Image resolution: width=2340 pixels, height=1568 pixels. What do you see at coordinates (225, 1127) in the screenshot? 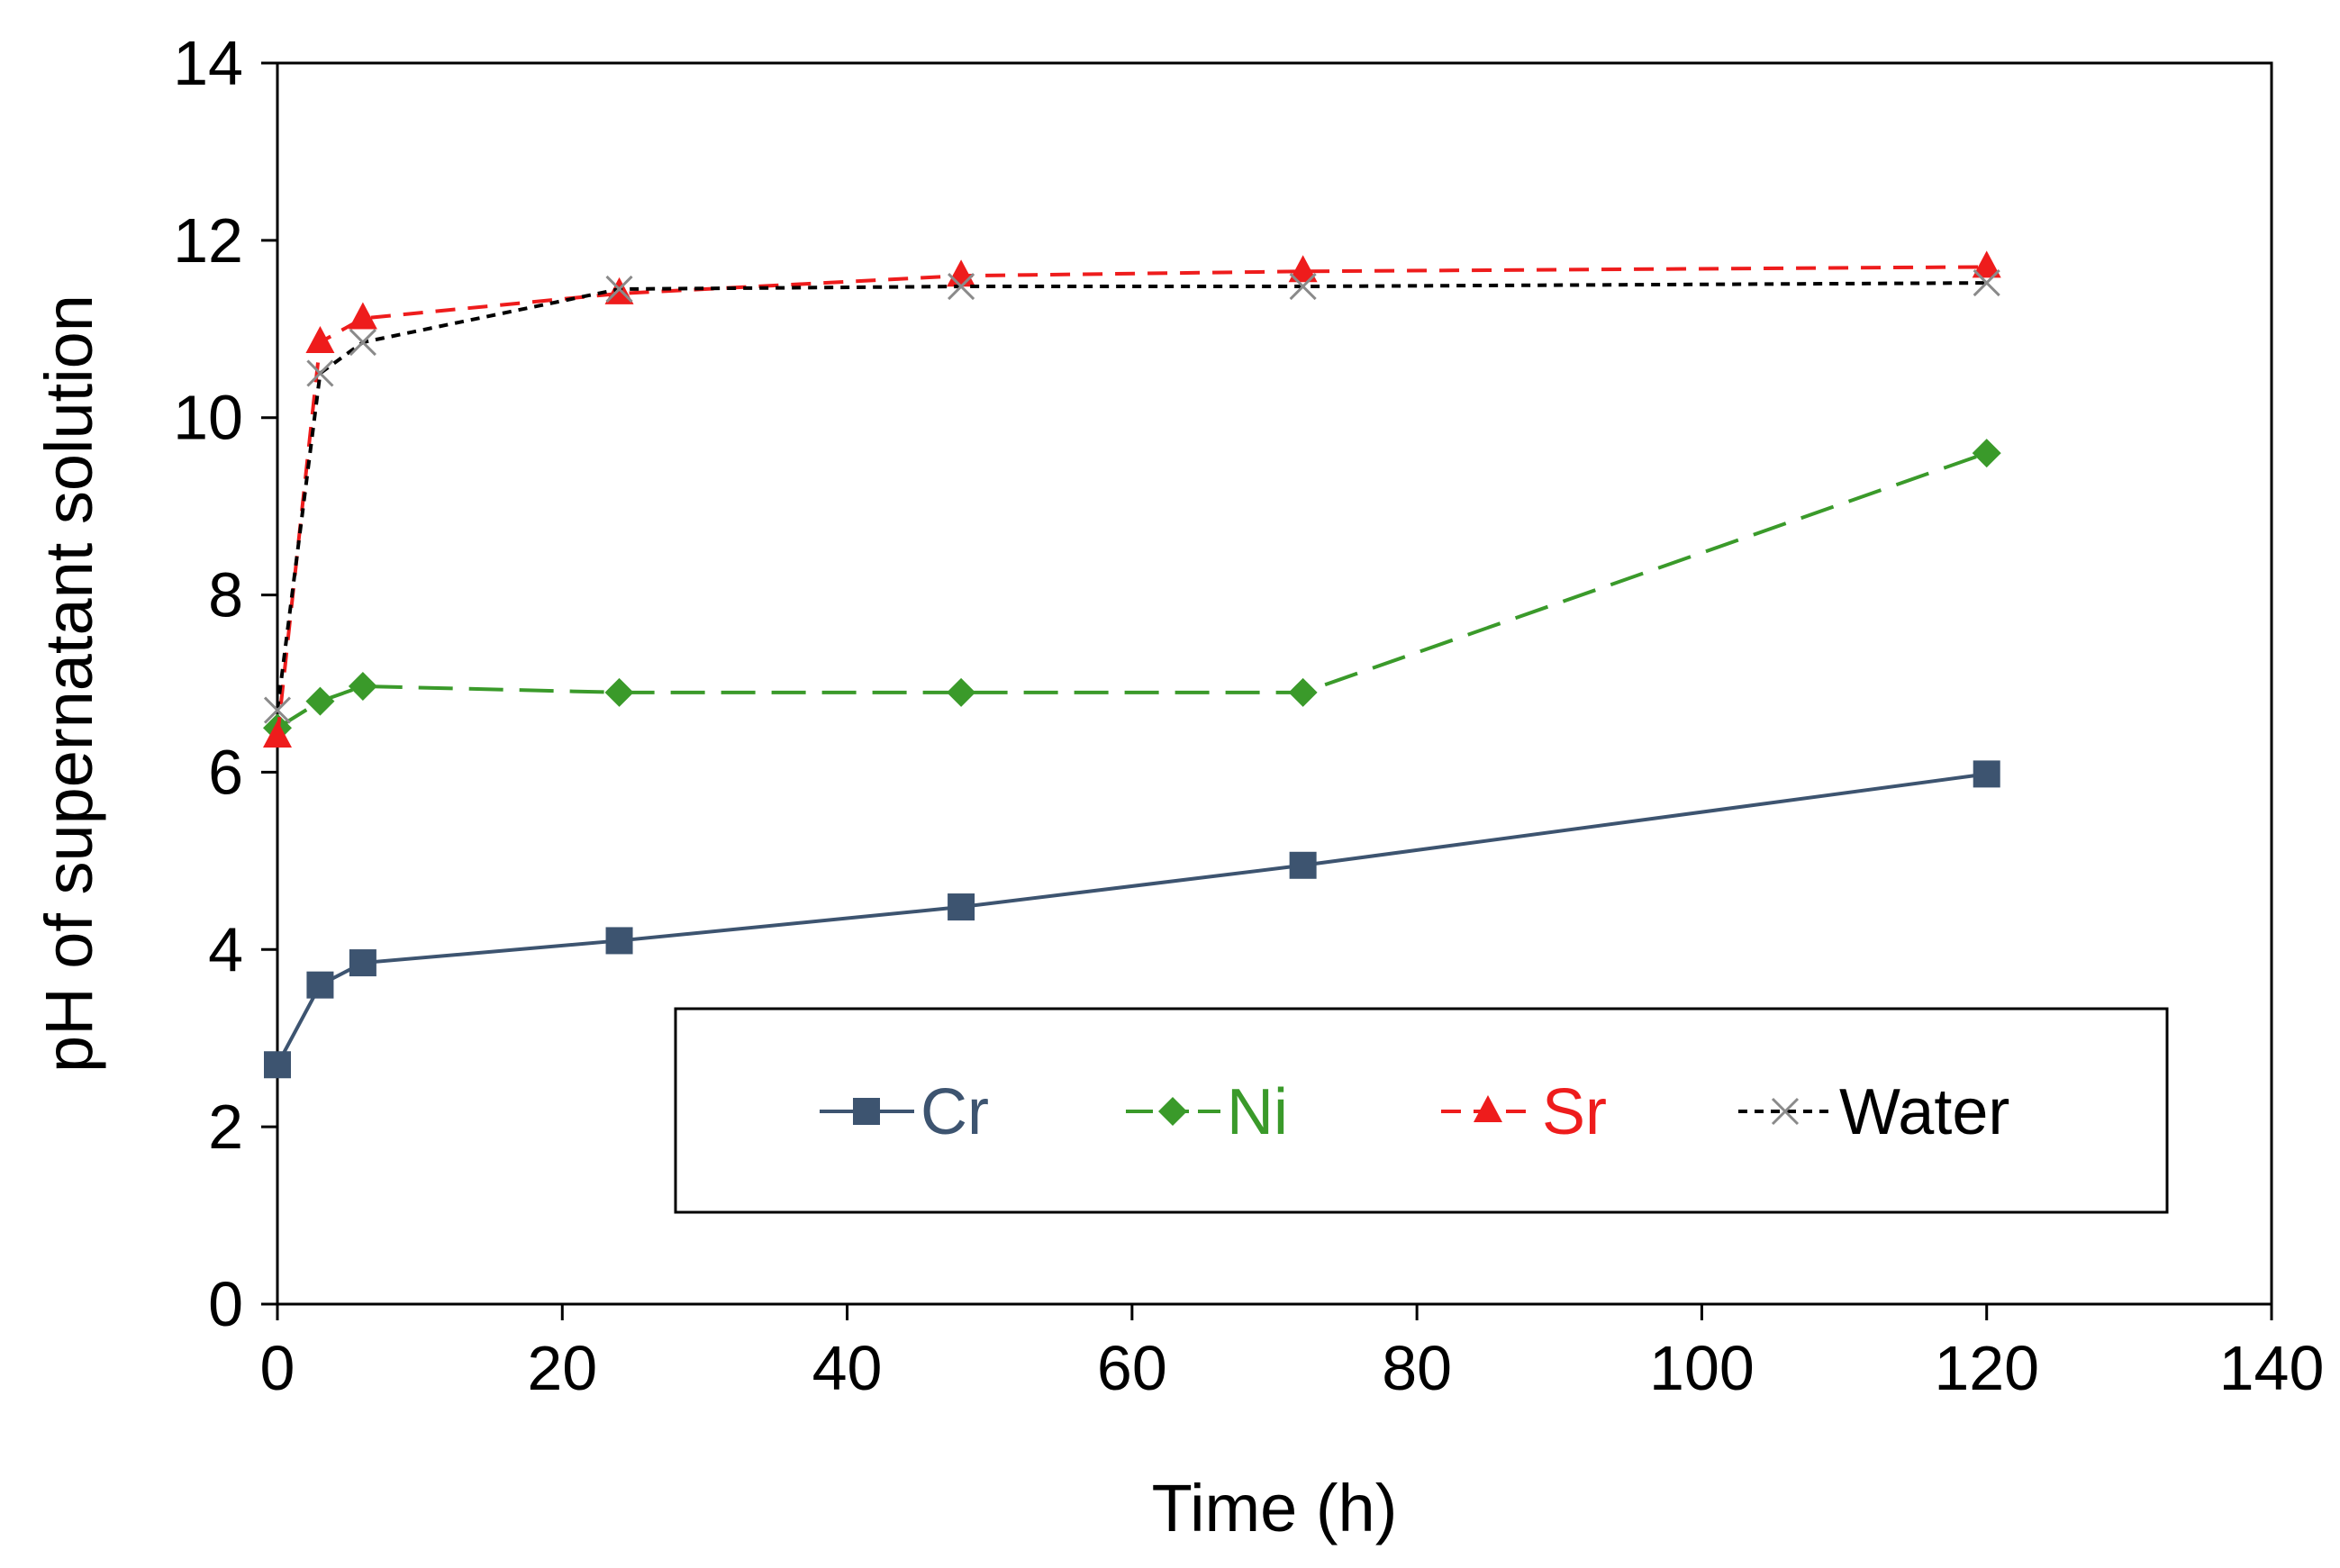
I see `y-tick-label: 2` at bounding box center [225, 1127].